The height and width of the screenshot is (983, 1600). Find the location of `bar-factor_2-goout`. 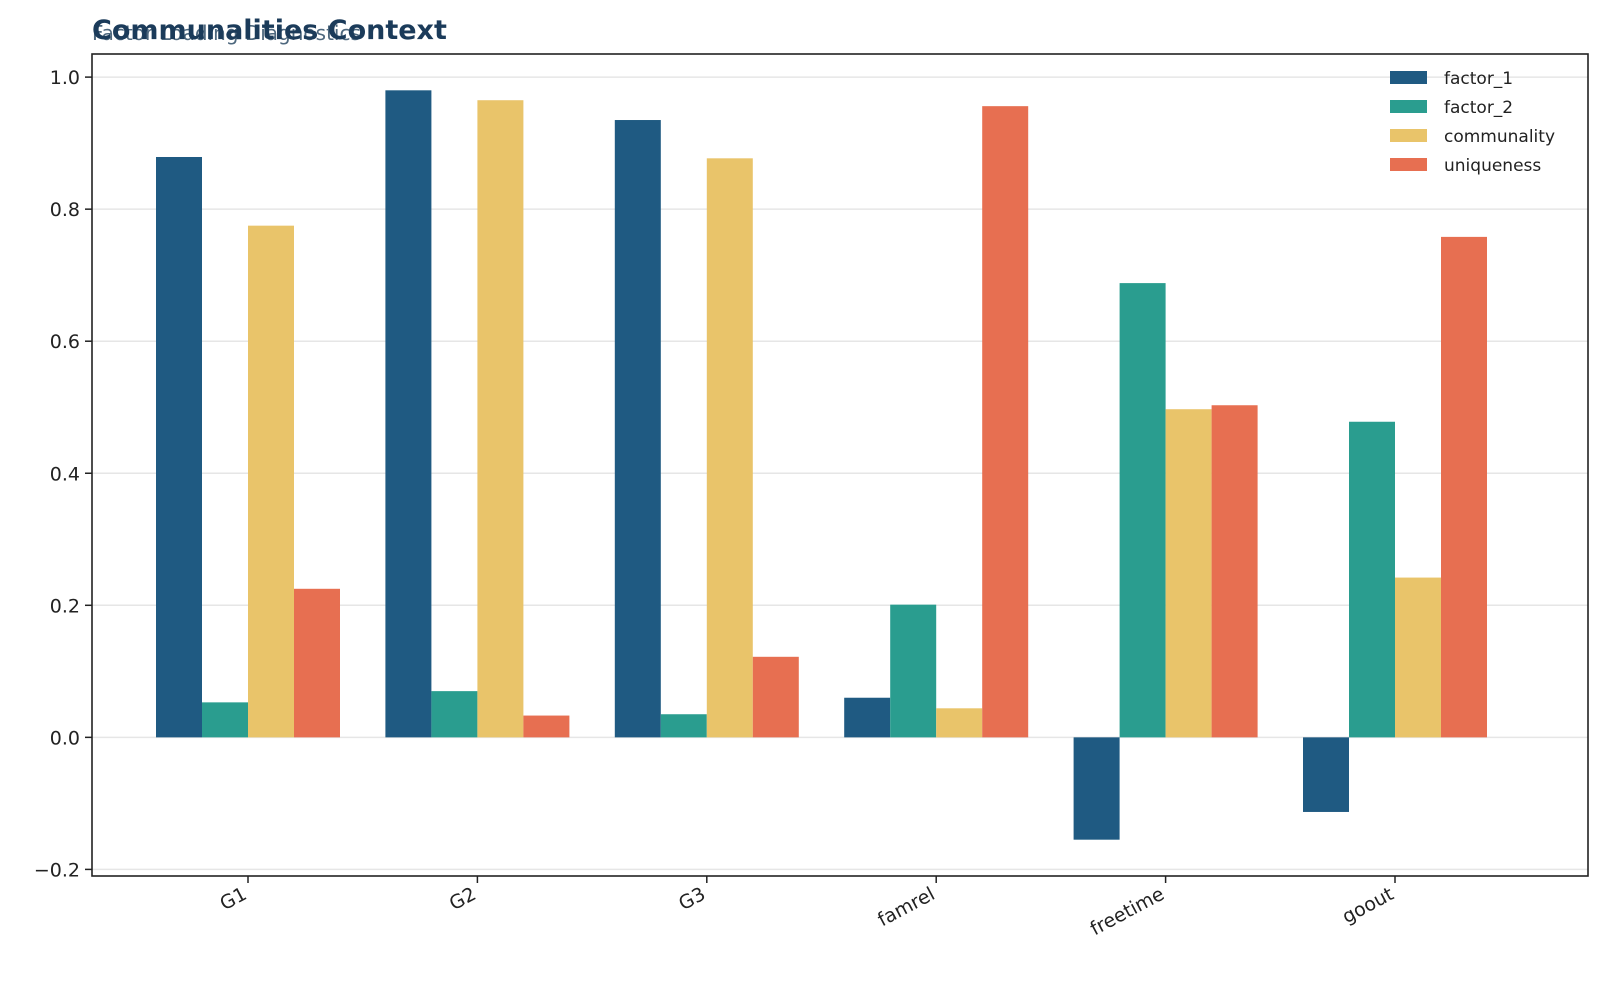

bar-factor_2-goout is located at coordinates (1372, 579).